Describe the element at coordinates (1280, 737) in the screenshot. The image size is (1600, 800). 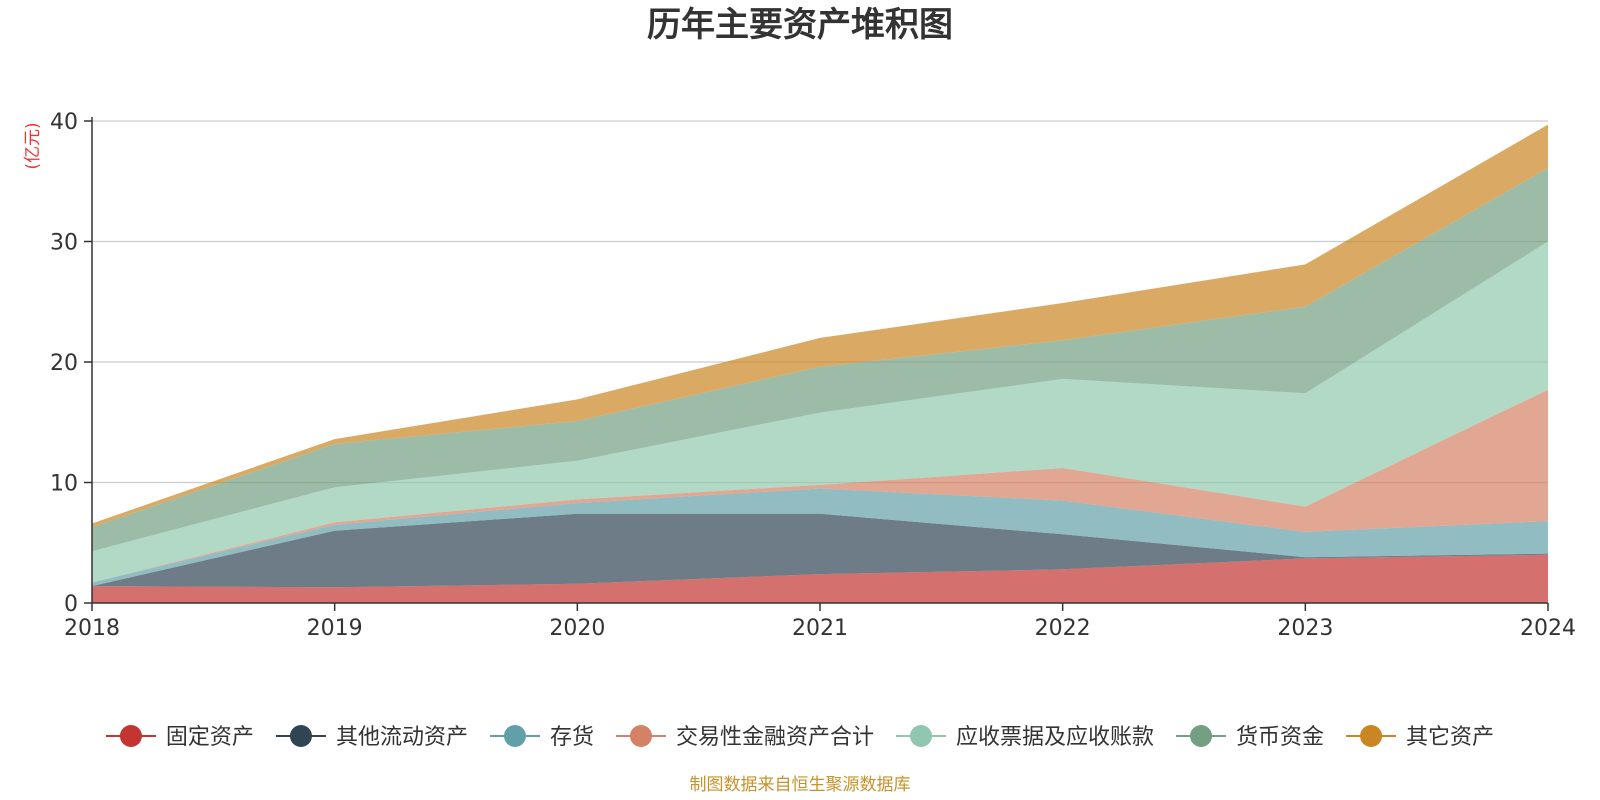
I see `legend-label-6: 货币资金` at that location.